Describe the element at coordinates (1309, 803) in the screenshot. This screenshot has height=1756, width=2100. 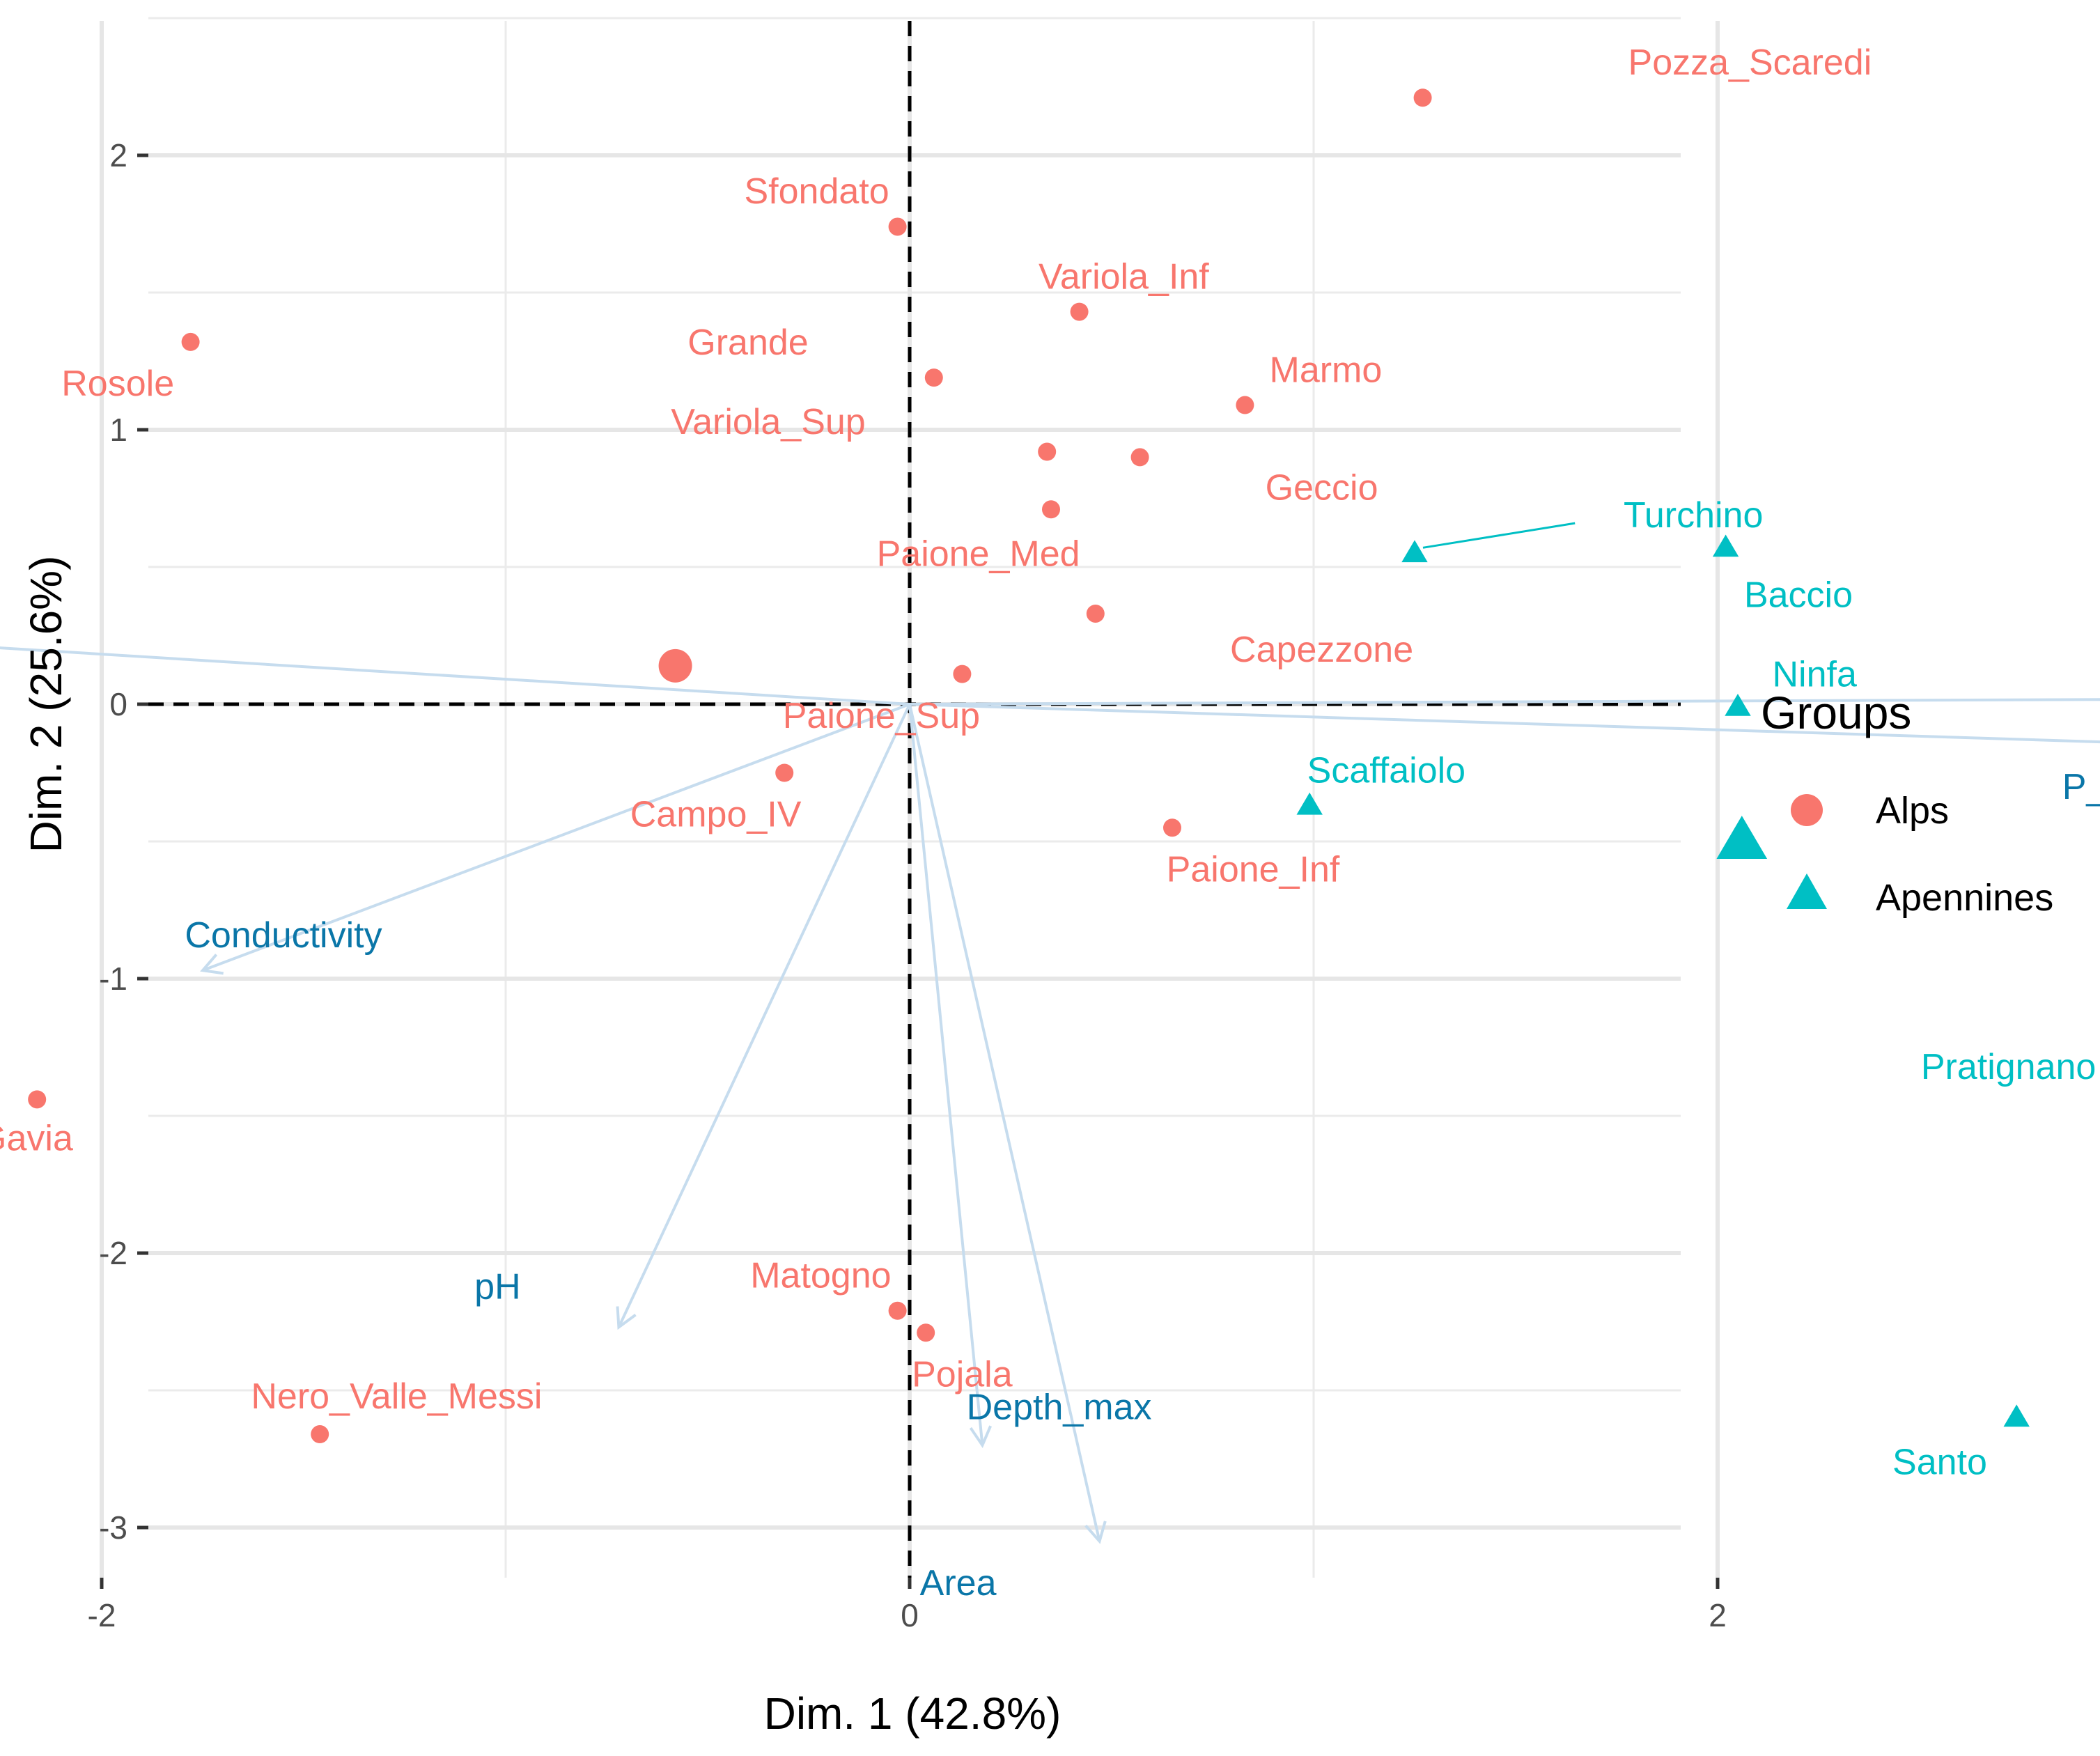
I see `point-scaffaiolo` at that location.